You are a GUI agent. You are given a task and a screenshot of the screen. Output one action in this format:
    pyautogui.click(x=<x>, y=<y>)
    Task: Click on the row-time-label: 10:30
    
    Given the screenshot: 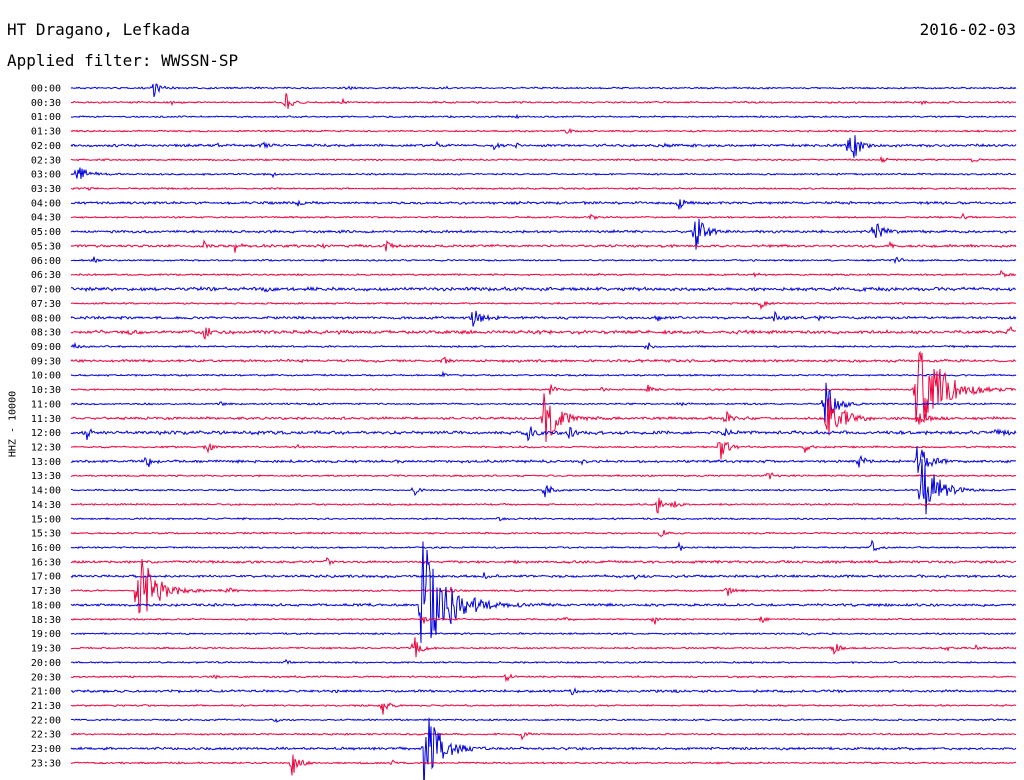 What is the action you would take?
    pyautogui.click(x=46, y=390)
    